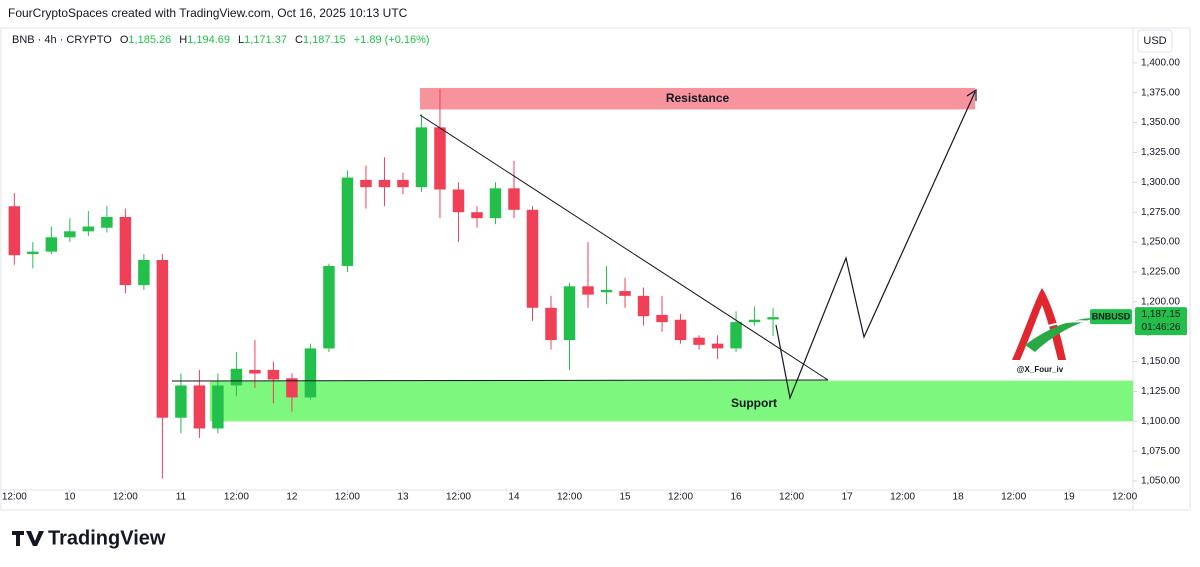 The height and width of the screenshot is (567, 1200). I want to click on y-axis-label: USD, so click(1154, 41).